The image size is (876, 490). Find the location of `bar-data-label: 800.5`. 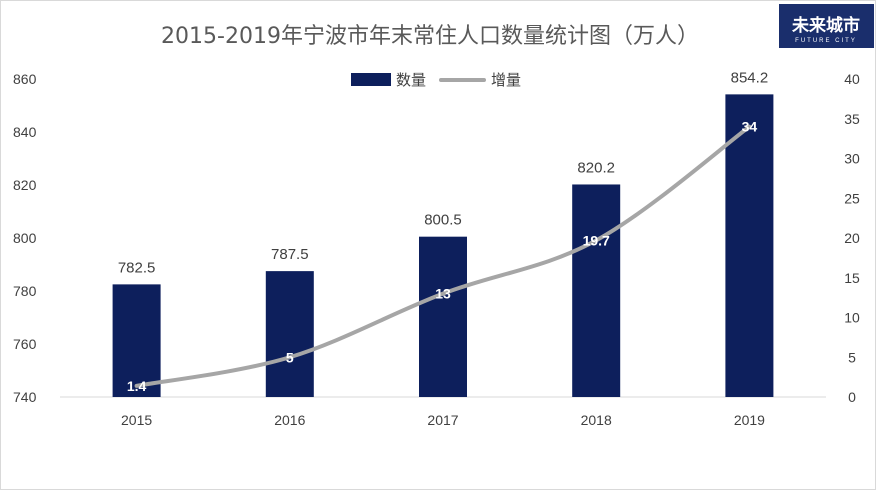

bar-data-label: 800.5 is located at coordinates (443, 220).